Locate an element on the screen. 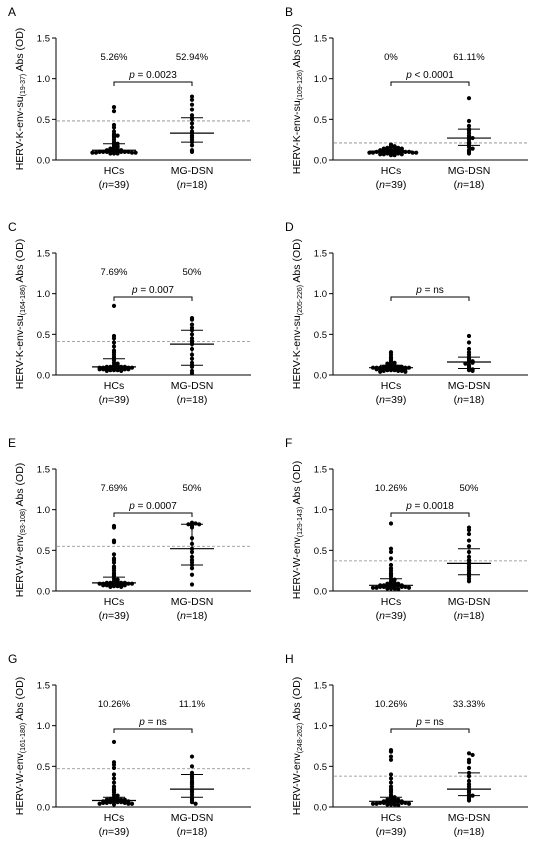  p-value-label: p < 0.0001 is located at coordinates (429, 75).